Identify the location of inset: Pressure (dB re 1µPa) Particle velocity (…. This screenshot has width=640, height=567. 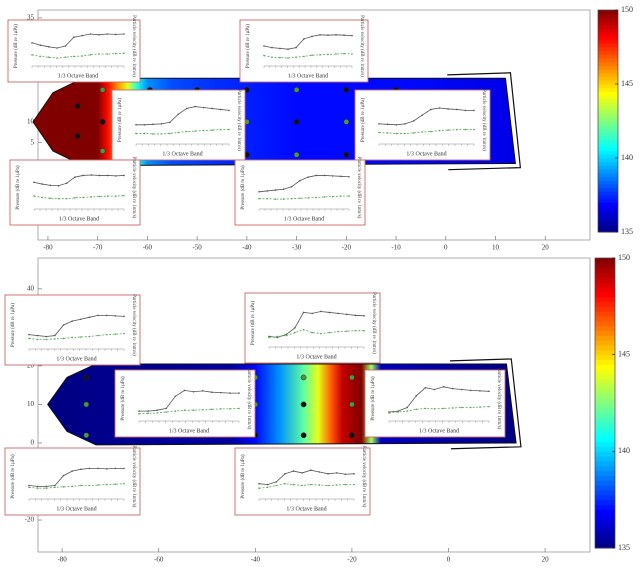
(72, 330).